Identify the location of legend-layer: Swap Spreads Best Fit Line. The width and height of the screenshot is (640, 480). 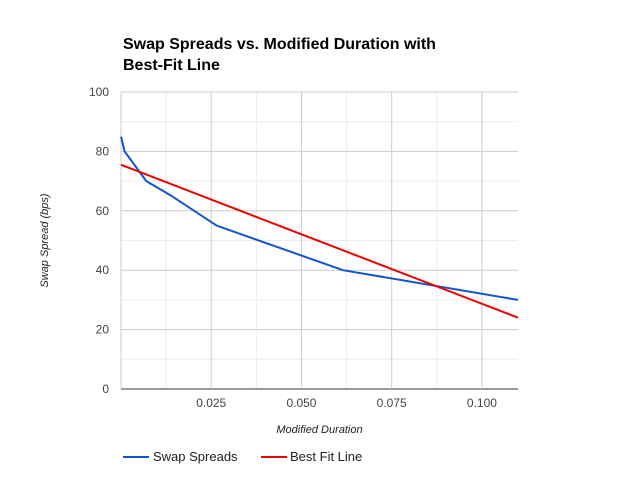
(242, 456).